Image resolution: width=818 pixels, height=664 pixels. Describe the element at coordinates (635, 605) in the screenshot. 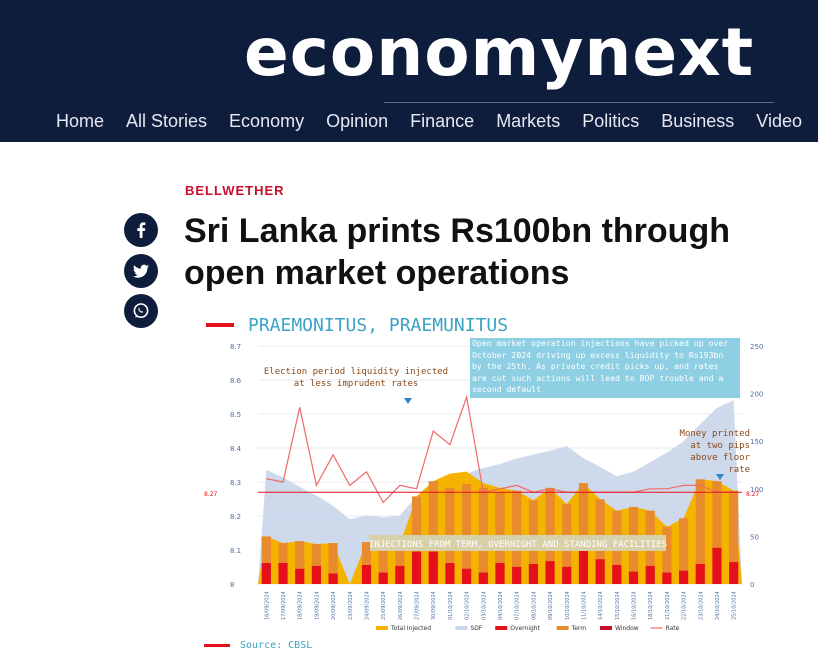

I see `x-tick-label: 16/10/2024` at that location.